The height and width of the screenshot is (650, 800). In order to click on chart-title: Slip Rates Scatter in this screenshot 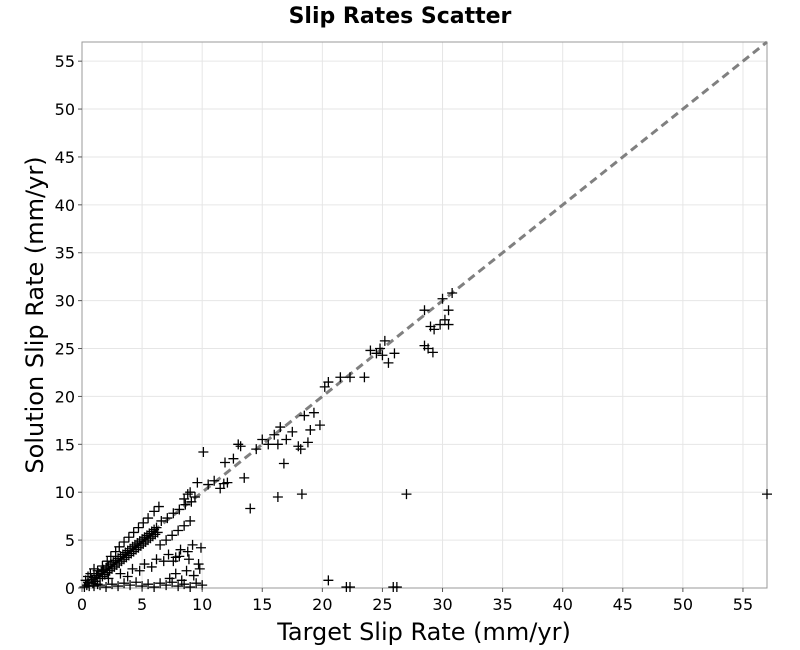, I will do `click(400, 16)`.